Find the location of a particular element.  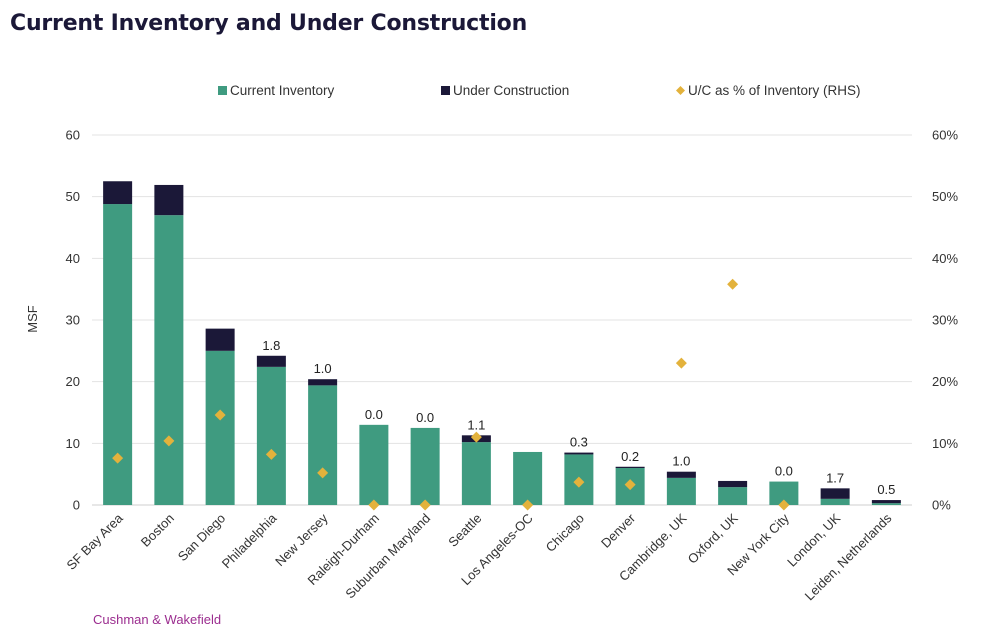

x-tick-label: SF Bay Area is located at coordinates (95, 541).